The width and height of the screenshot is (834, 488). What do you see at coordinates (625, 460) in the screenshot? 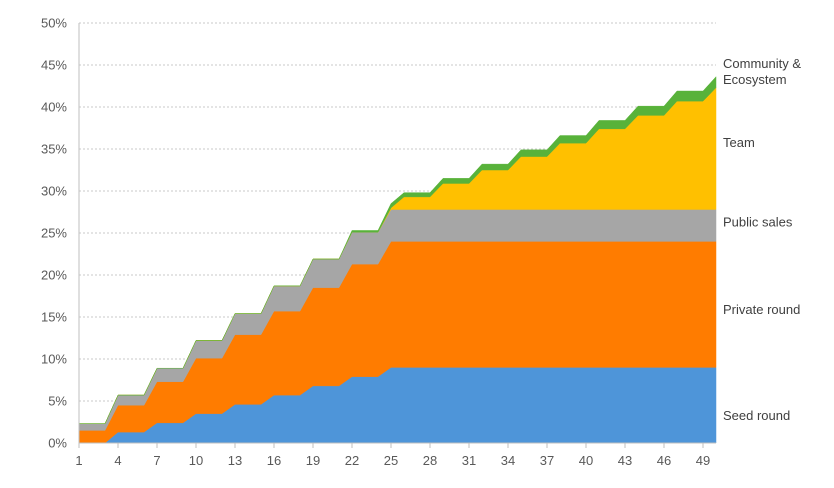
I see `x-tick-label: 43` at bounding box center [625, 460].